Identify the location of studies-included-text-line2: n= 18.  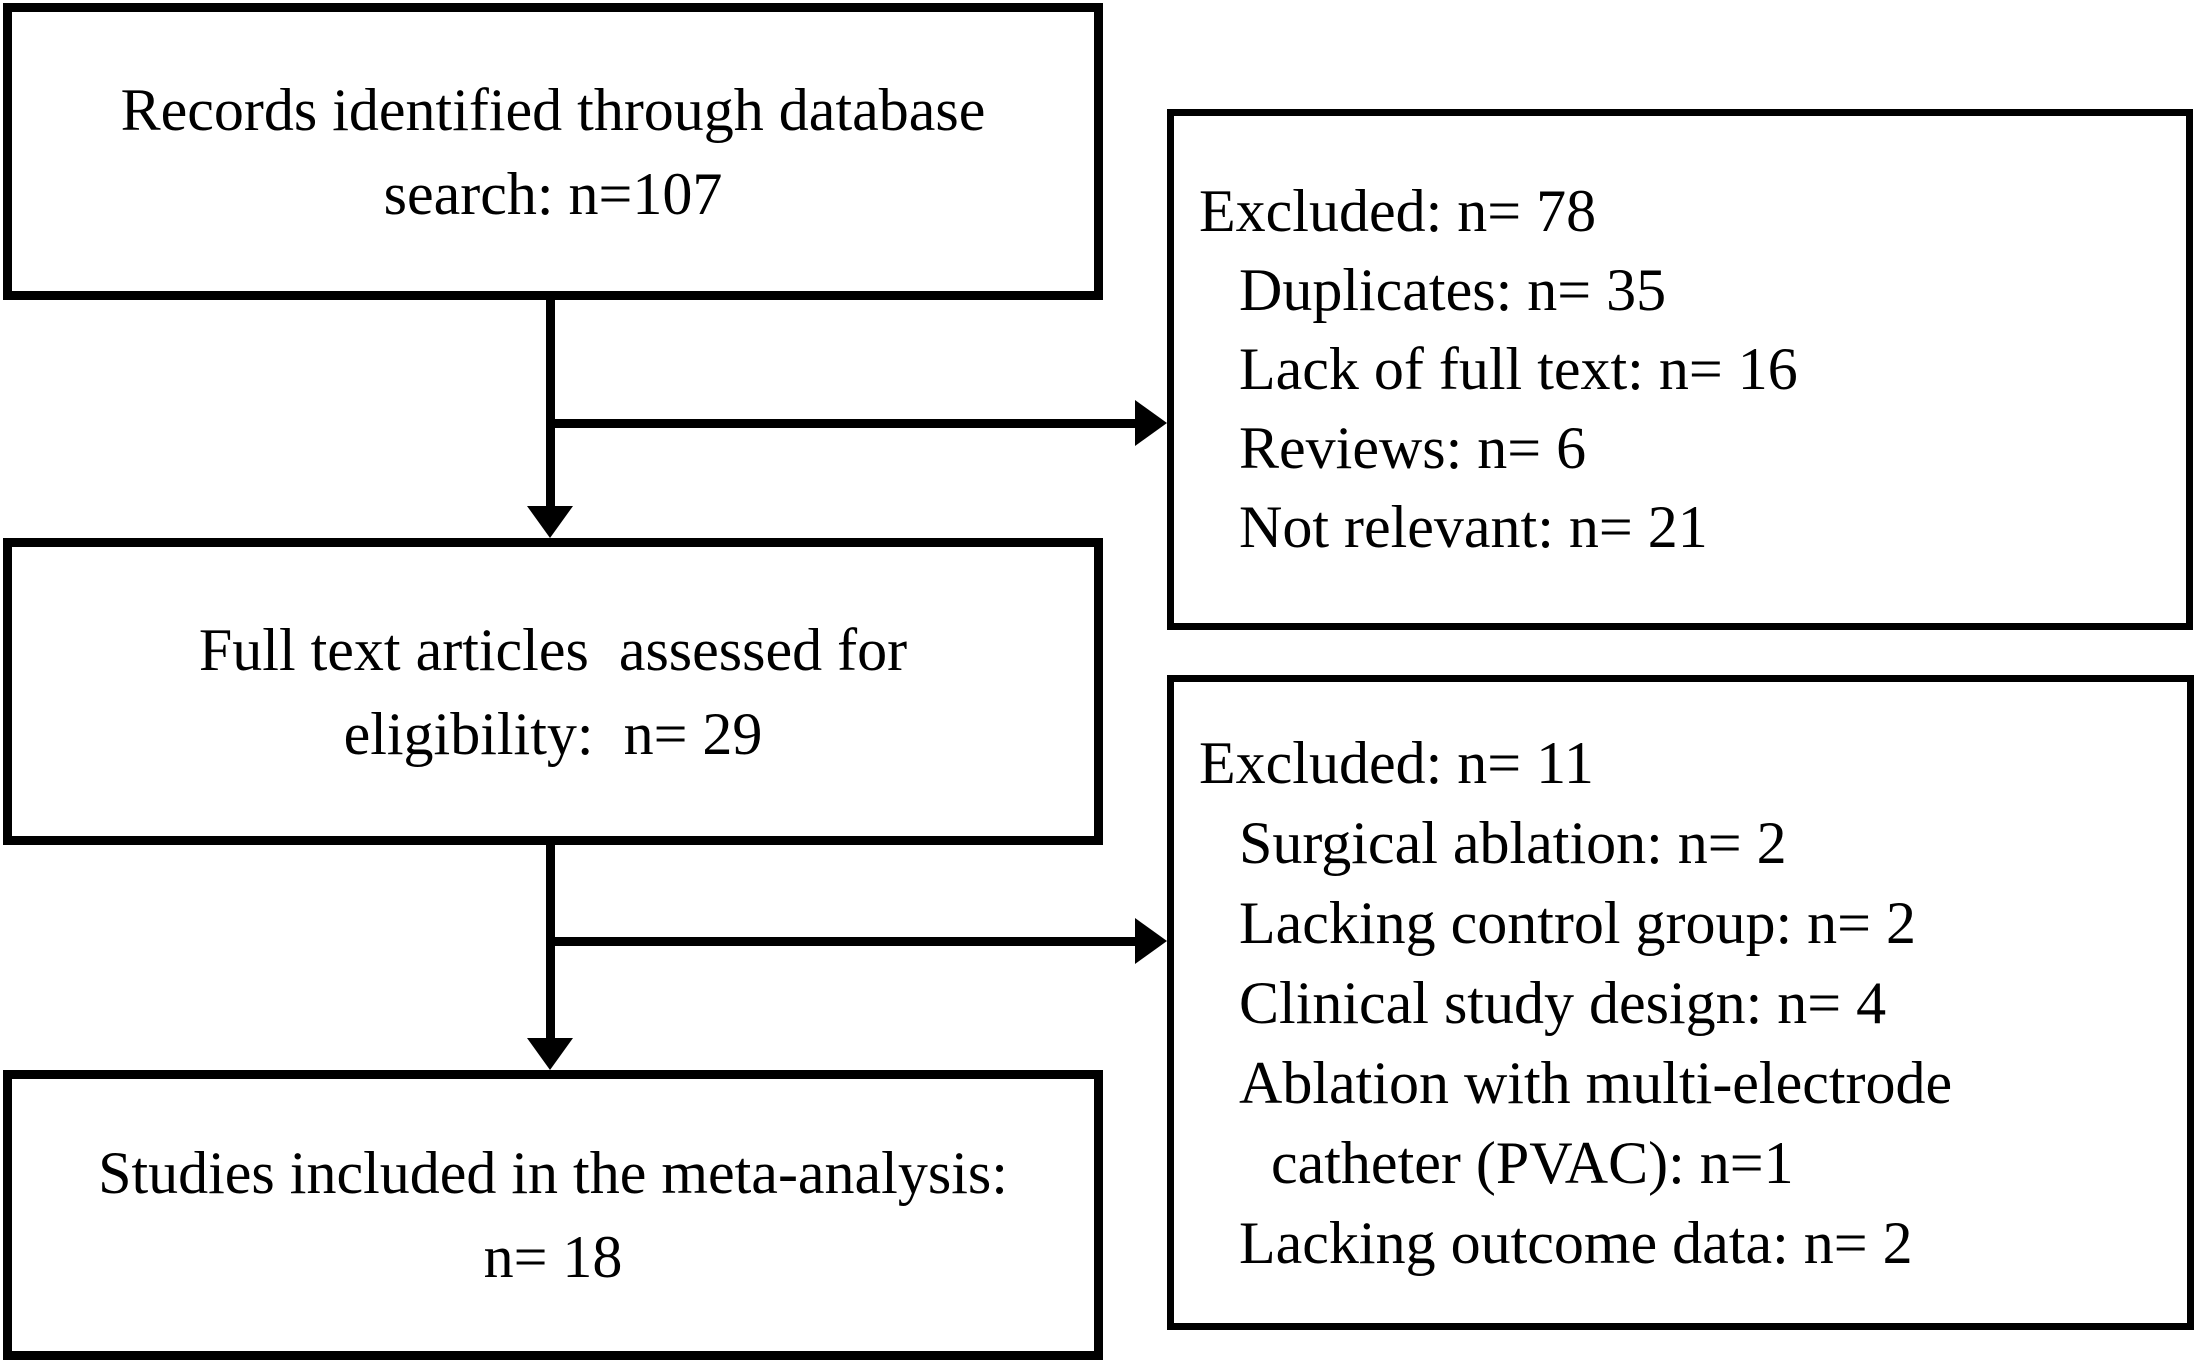
(553, 1257).